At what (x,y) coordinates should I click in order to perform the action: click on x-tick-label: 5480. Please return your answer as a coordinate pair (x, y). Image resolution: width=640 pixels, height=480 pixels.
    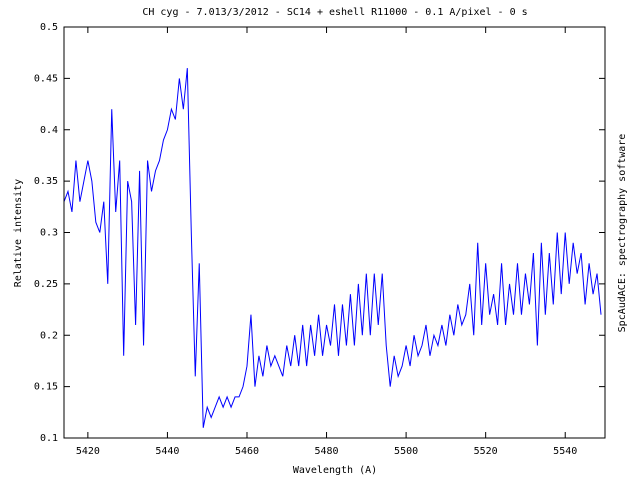
    Looking at the image, I should click on (326, 451).